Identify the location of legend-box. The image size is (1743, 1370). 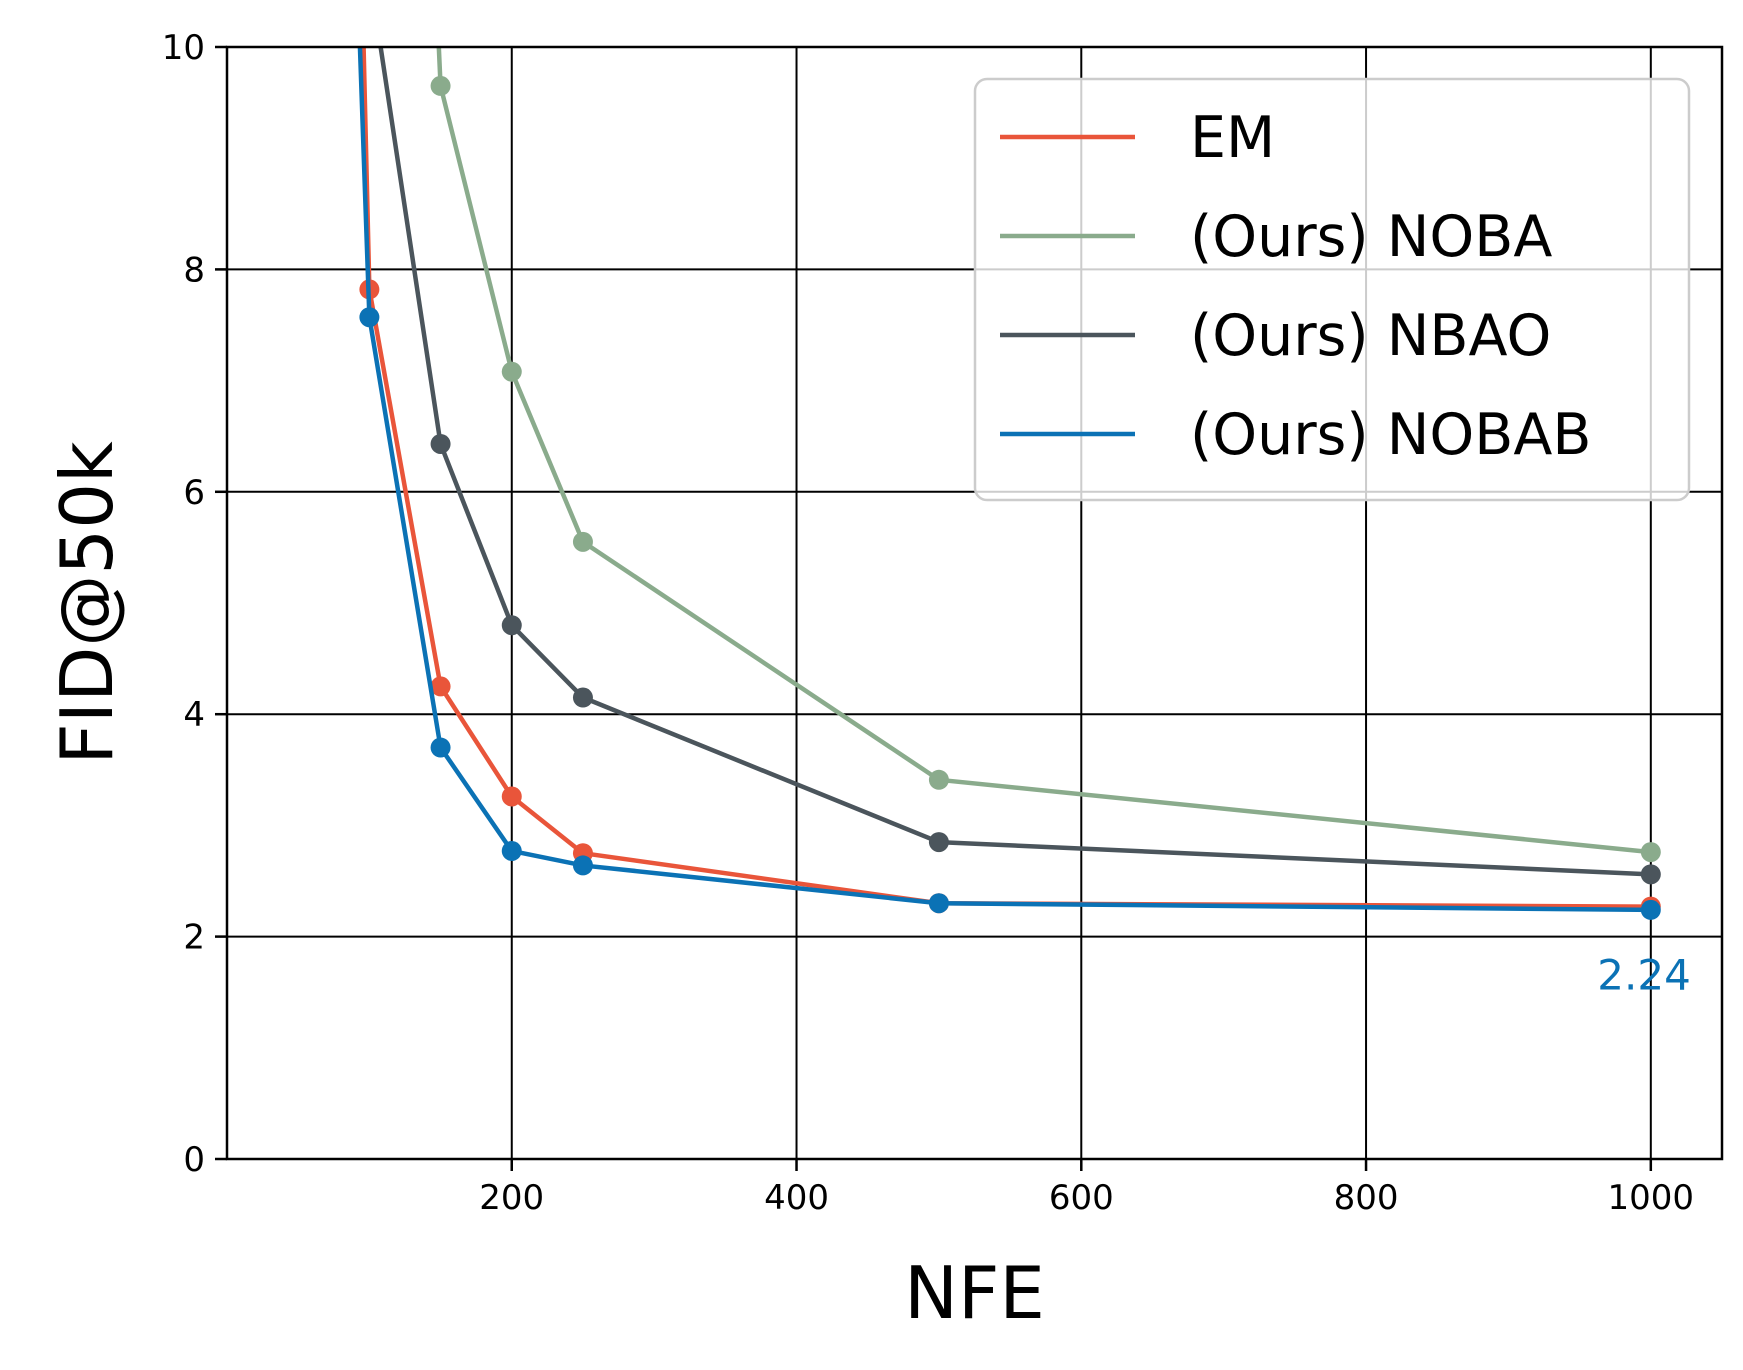
(1332, 289).